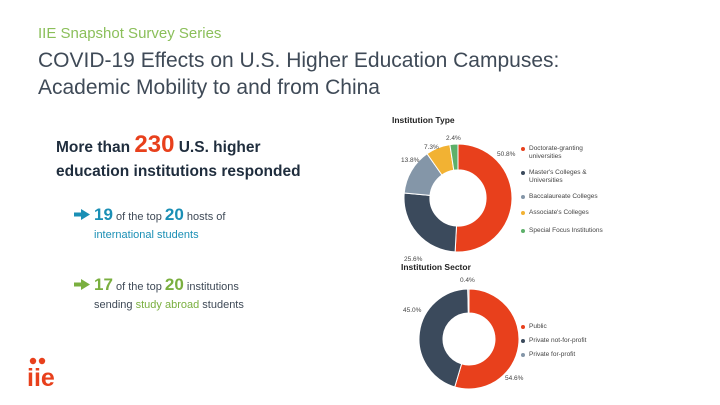  Describe the element at coordinates (206, 217) in the screenshot. I see `stat-hosts-rest: hosts of` at that location.